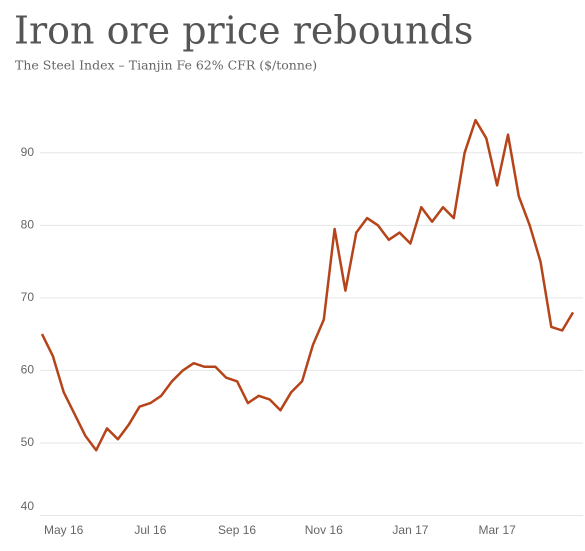 The width and height of the screenshot is (585, 551). I want to click on x-tick-label: Nov 16, so click(324, 530).